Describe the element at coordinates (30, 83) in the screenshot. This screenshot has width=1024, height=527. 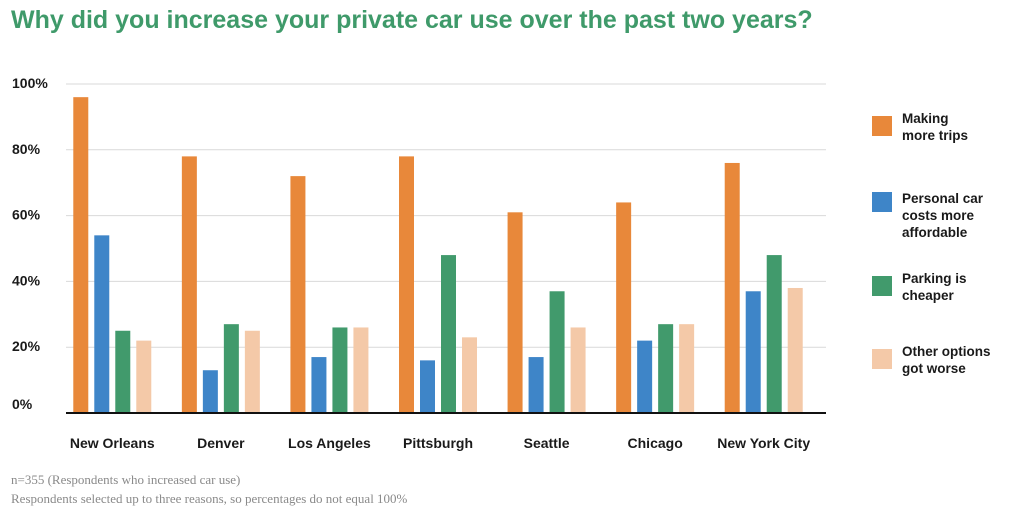
I see `y-tick-label: 100%` at that location.